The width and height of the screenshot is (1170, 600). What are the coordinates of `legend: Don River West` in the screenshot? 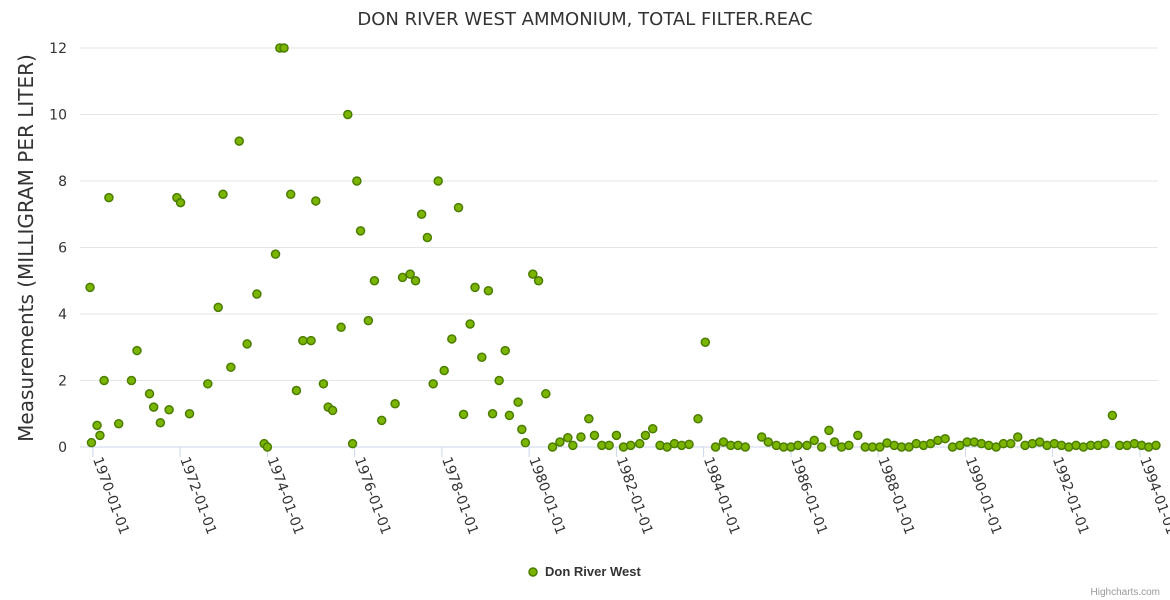 It's located at (585, 571).